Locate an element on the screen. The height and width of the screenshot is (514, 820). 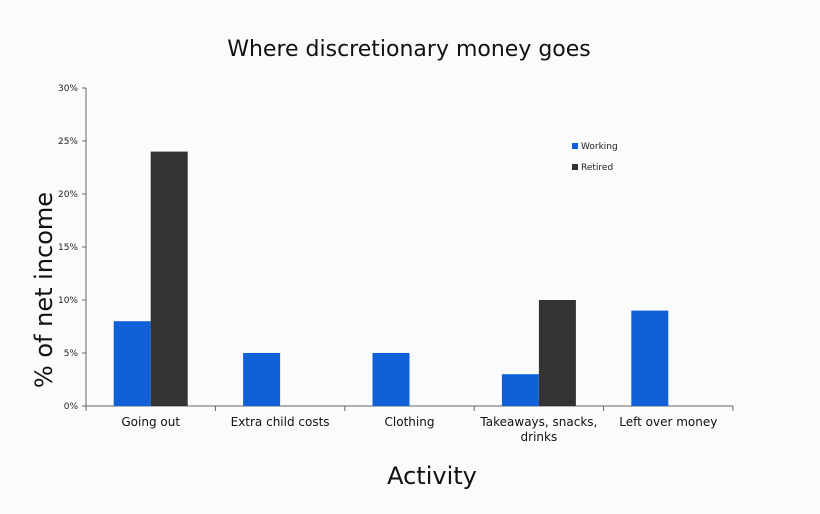
x-category-label: Going out is located at coordinates (150, 422).